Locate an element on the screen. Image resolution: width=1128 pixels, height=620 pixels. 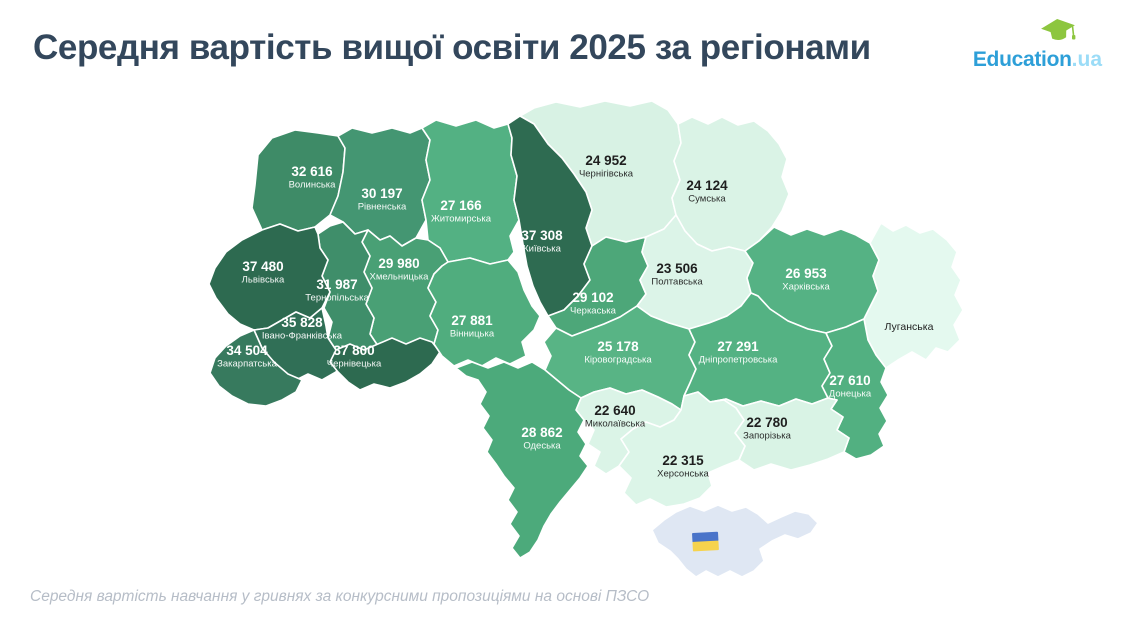
region-name-label: Хмельницька is located at coordinates (400, 277).